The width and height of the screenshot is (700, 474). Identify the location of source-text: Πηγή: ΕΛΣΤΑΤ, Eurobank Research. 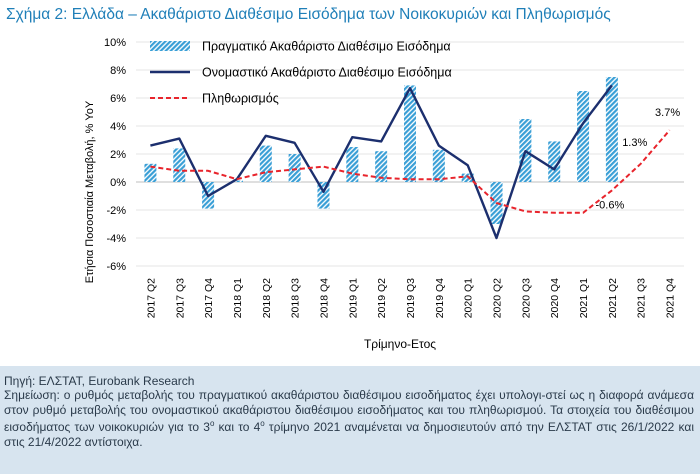
(99, 381).